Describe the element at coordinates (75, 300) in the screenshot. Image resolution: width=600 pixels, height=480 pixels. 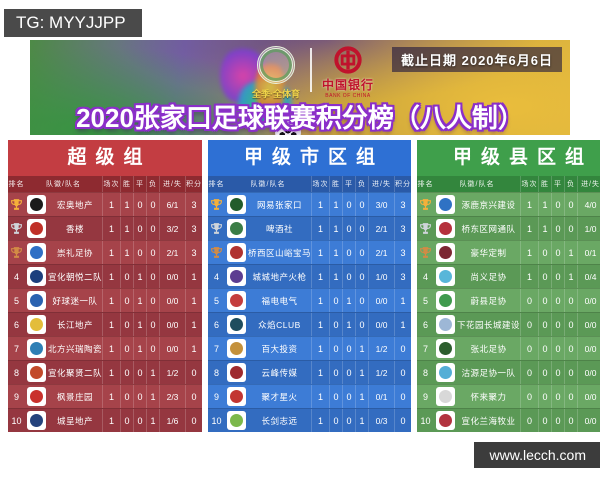
I see `team-name: 好球迷一队` at that location.